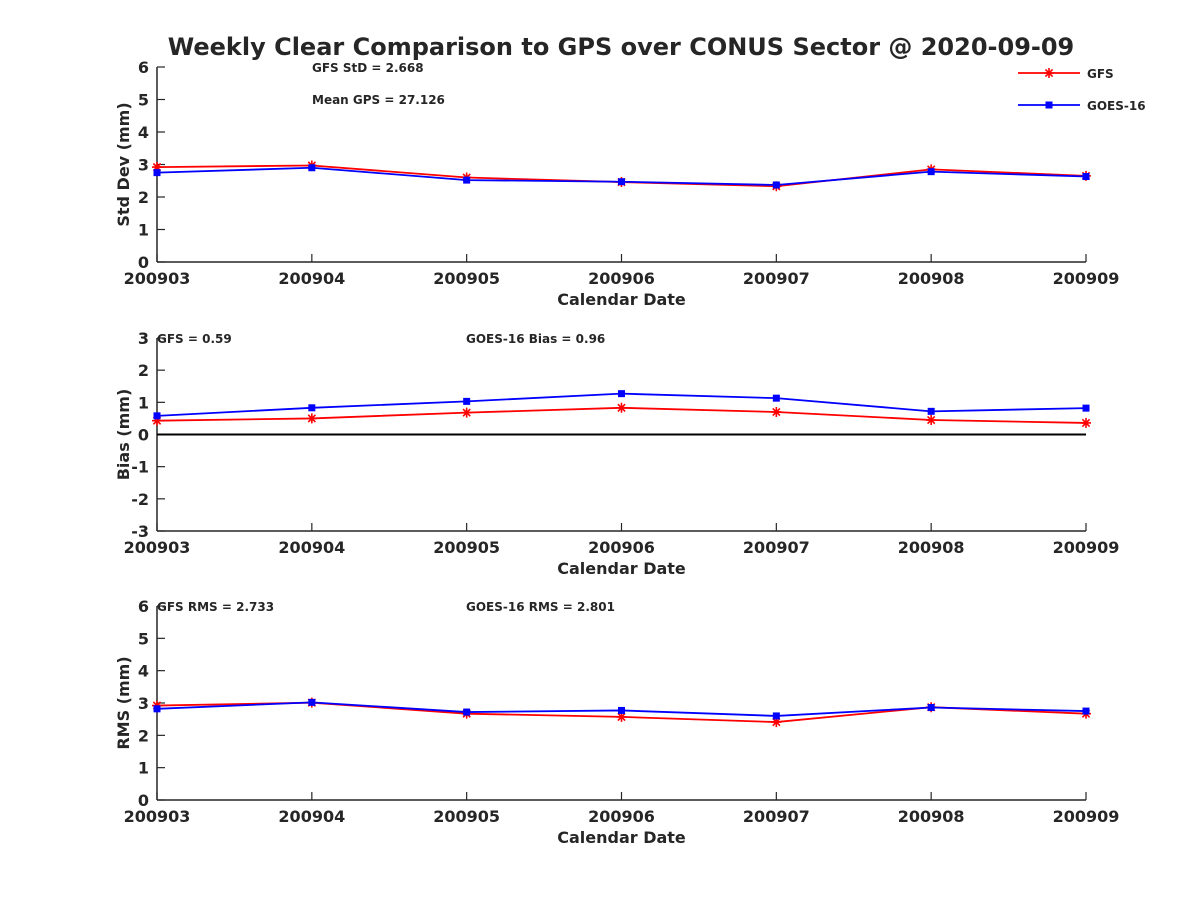  Describe the element at coordinates (123, 702) in the screenshot. I see `y-axis-label: RMS (mm)` at that location.